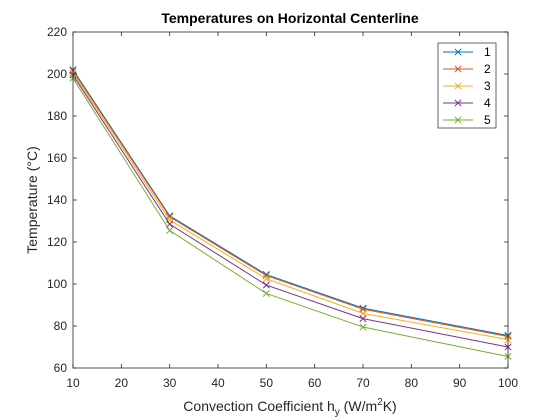 The image size is (560, 420). I want to click on x-tick-label: 40, so click(218, 383).